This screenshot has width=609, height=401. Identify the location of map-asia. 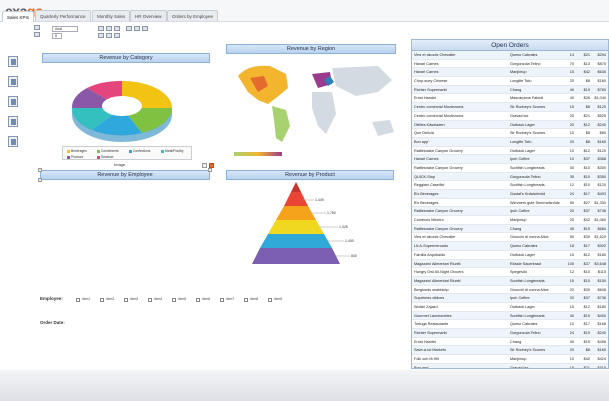
(362, 81).